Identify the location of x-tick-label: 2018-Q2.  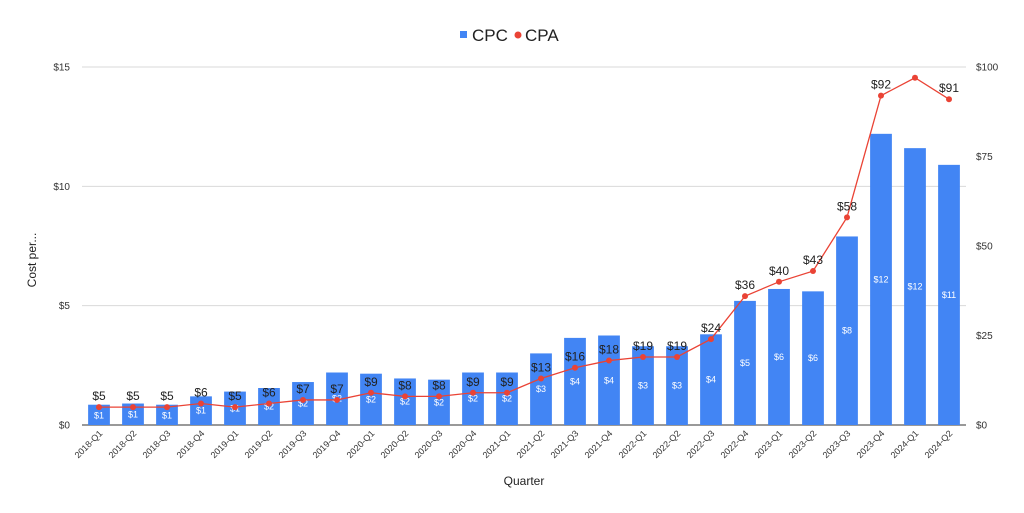
(123, 444).